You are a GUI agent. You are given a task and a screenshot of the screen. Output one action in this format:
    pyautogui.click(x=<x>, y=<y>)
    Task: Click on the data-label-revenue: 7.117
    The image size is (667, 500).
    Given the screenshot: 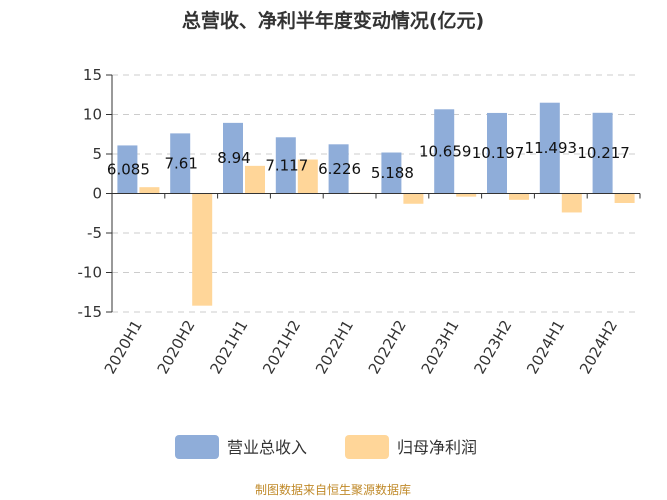 What is the action you would take?
    pyautogui.click(x=286, y=165)
    